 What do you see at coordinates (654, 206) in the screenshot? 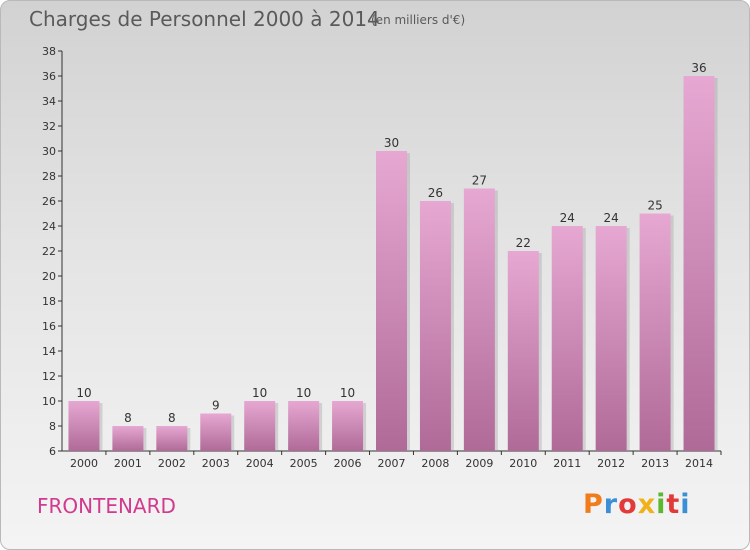
I see `bar-value-label: 25` at bounding box center [654, 206].